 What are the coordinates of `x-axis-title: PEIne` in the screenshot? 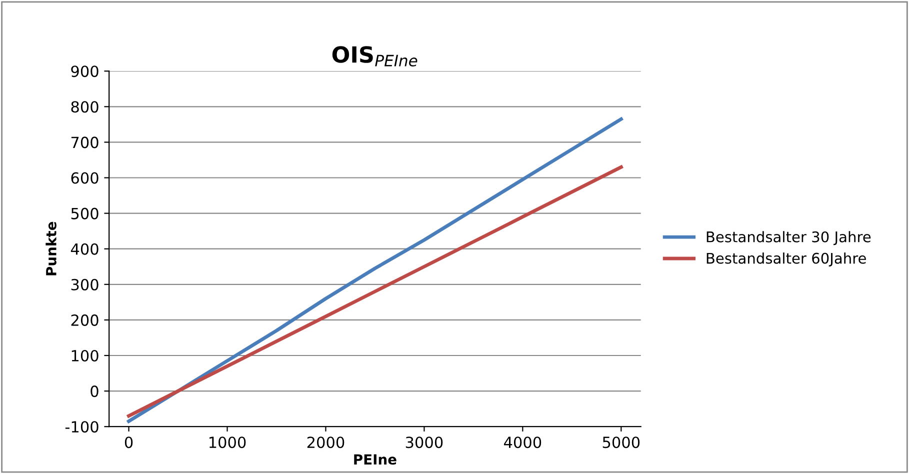 It's located at (375, 459).